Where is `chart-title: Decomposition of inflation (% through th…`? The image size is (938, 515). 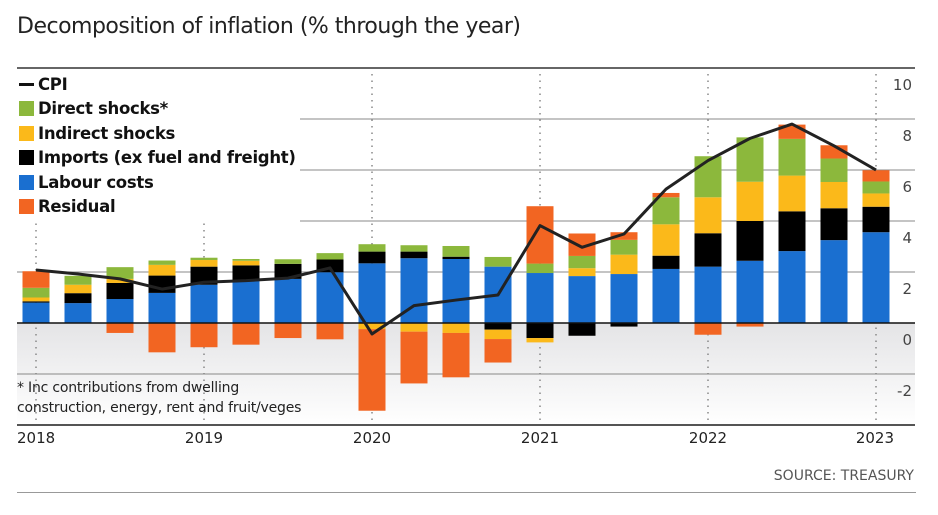 chart-title: Decomposition of inflation (% through th… is located at coordinates (269, 26).